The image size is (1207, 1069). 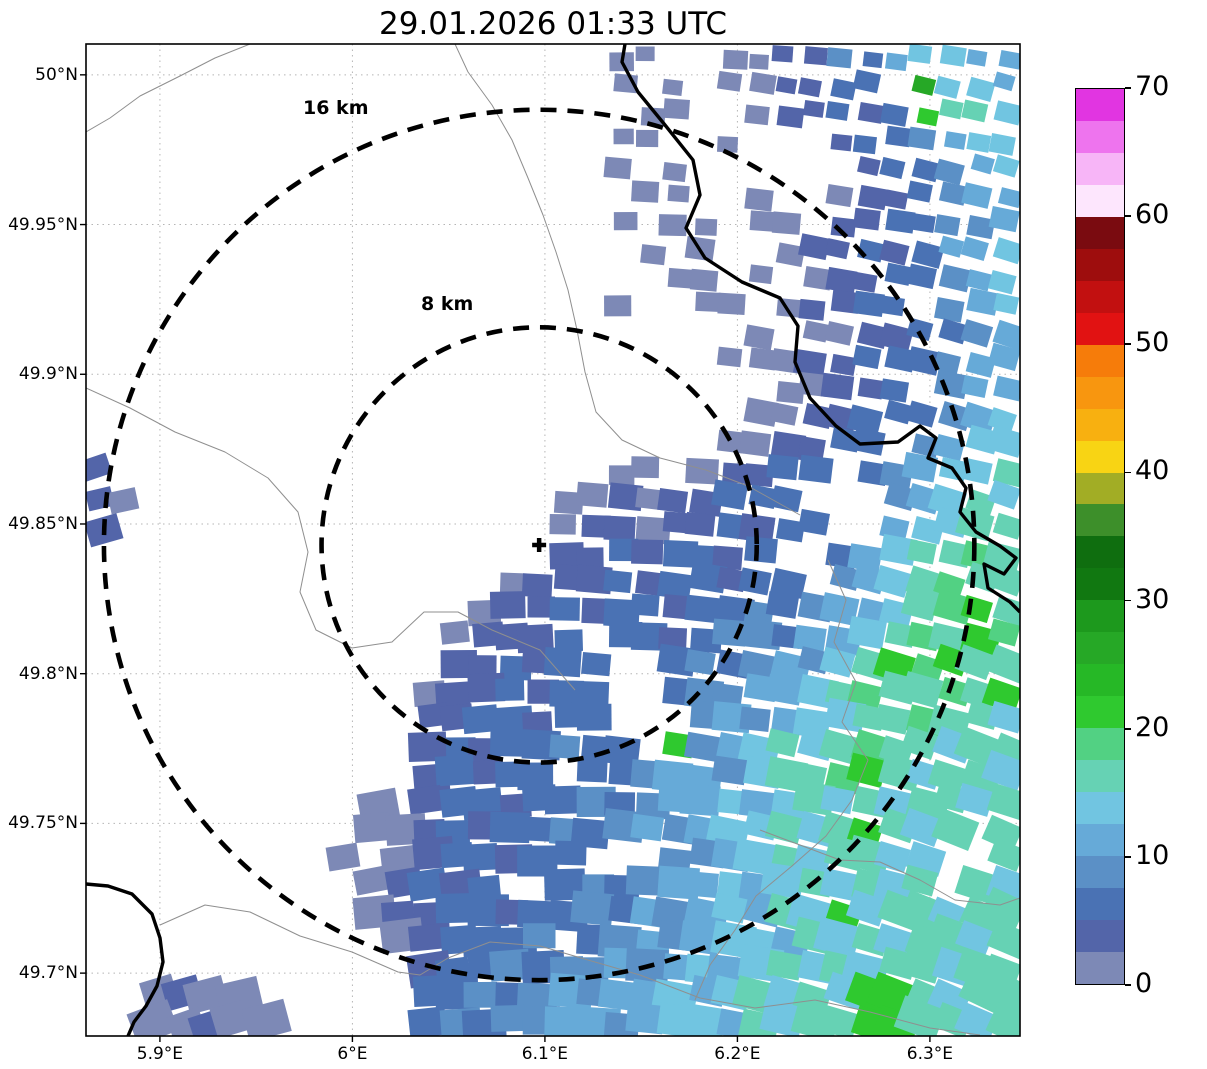 What do you see at coordinates (545, 1054) in the screenshot?
I see `x-tick-label: 6.1°E` at bounding box center [545, 1054].